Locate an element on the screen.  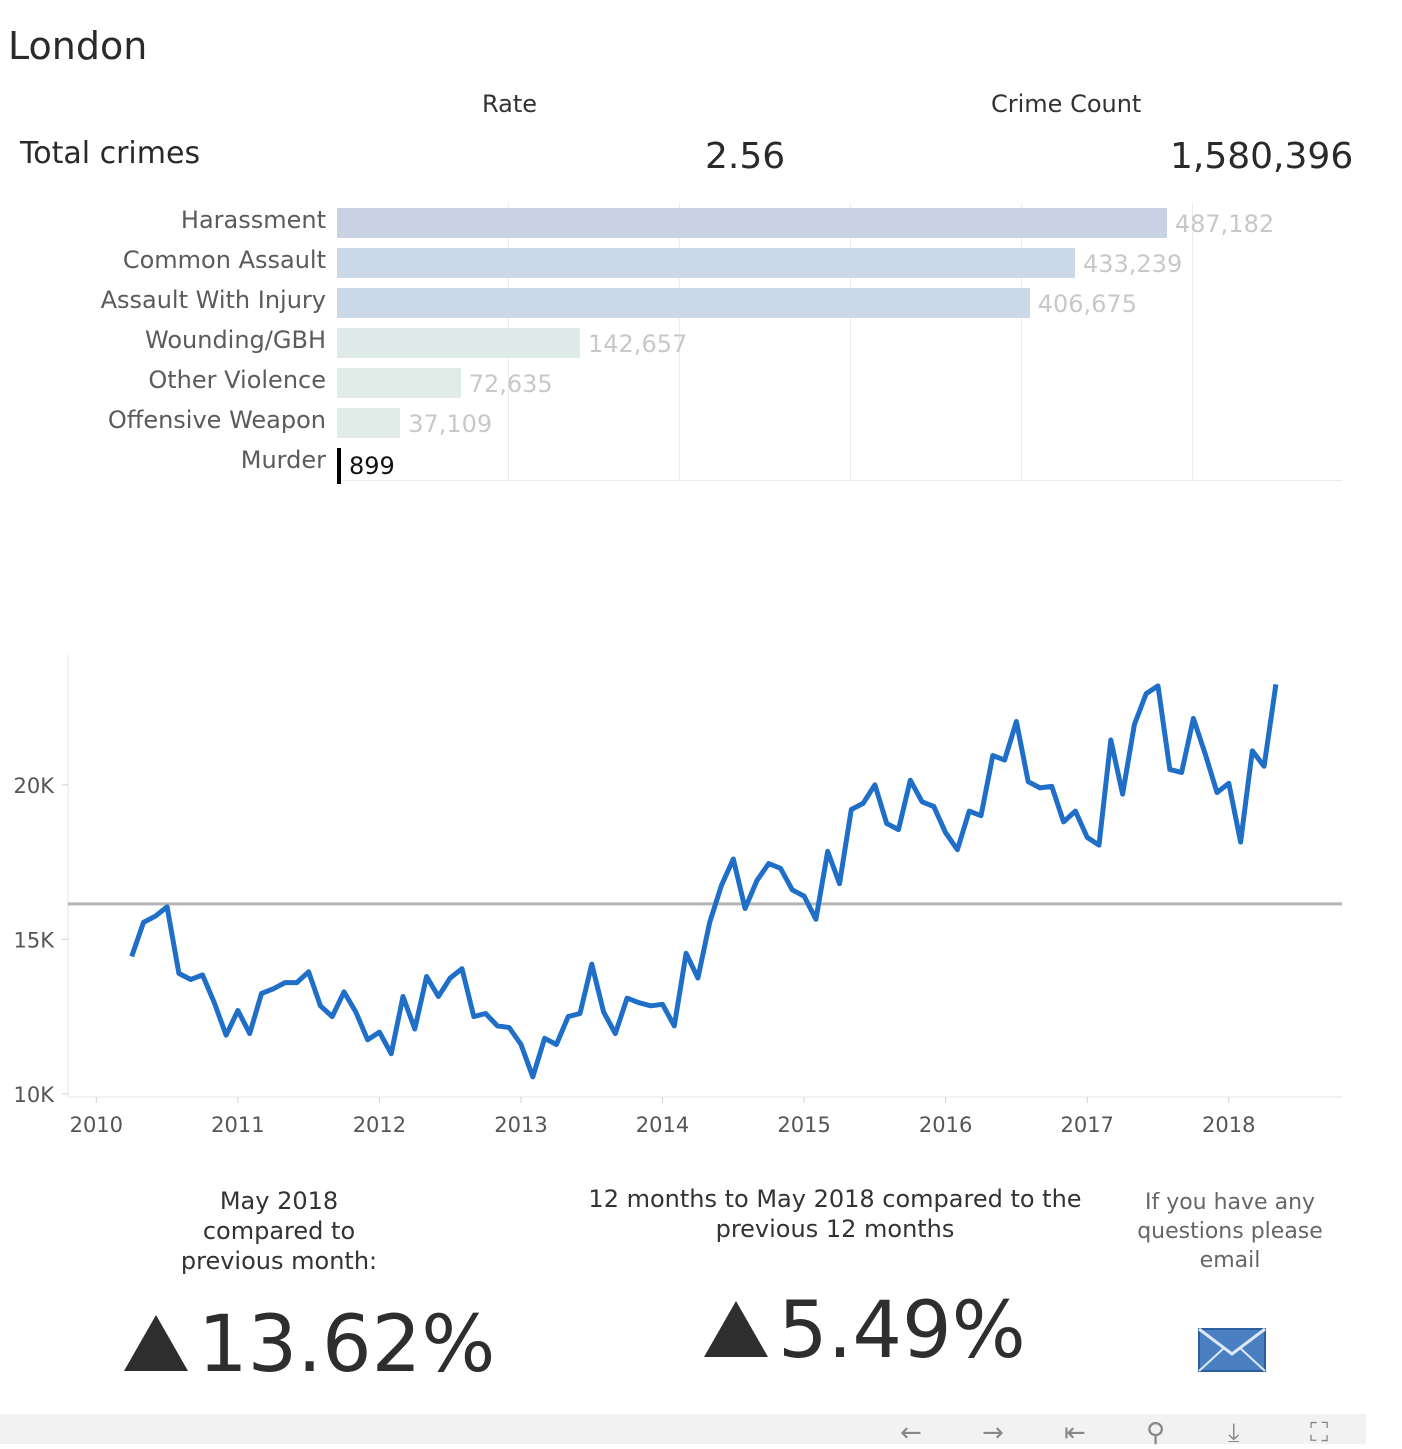
download-icon: ⤓ is located at coordinates (1234, 1433).